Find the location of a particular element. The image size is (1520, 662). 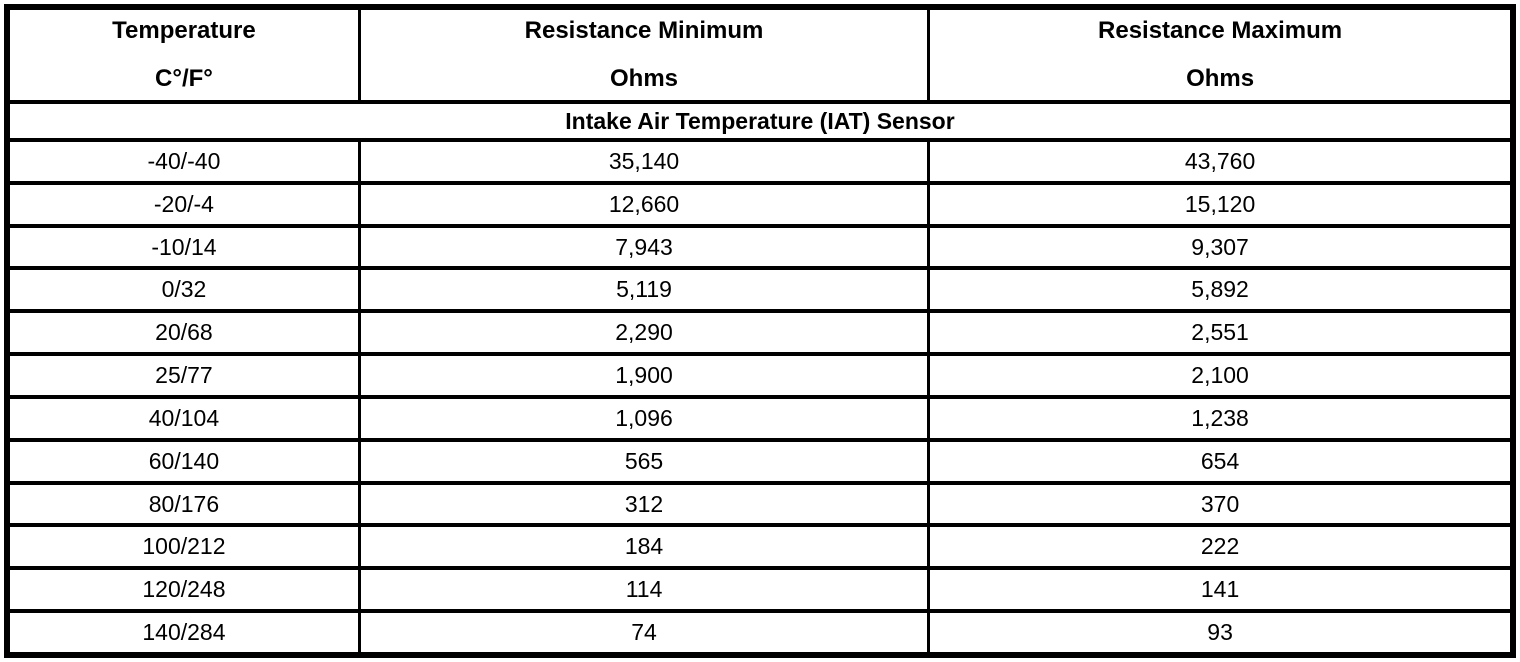

column-title-resistance-max: Resistance Maximum is located at coordinates (1220, 30).